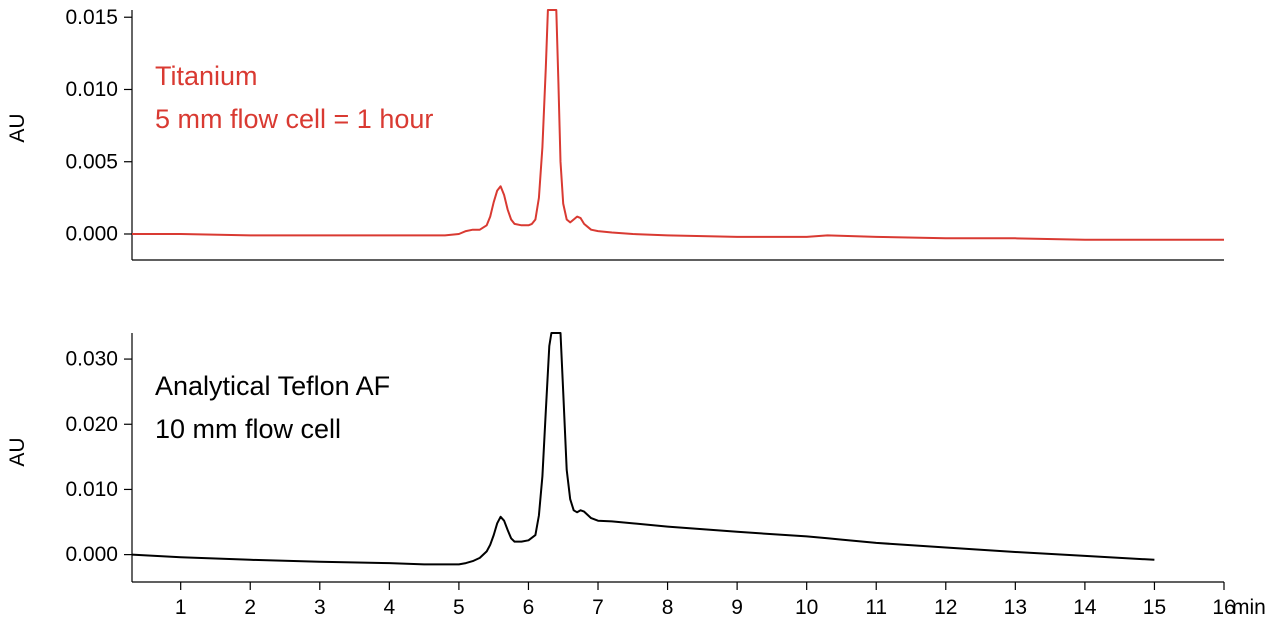 The width and height of the screenshot is (1280, 635). What do you see at coordinates (529, 607) in the screenshot?
I see `x-tick-label: 6` at bounding box center [529, 607].